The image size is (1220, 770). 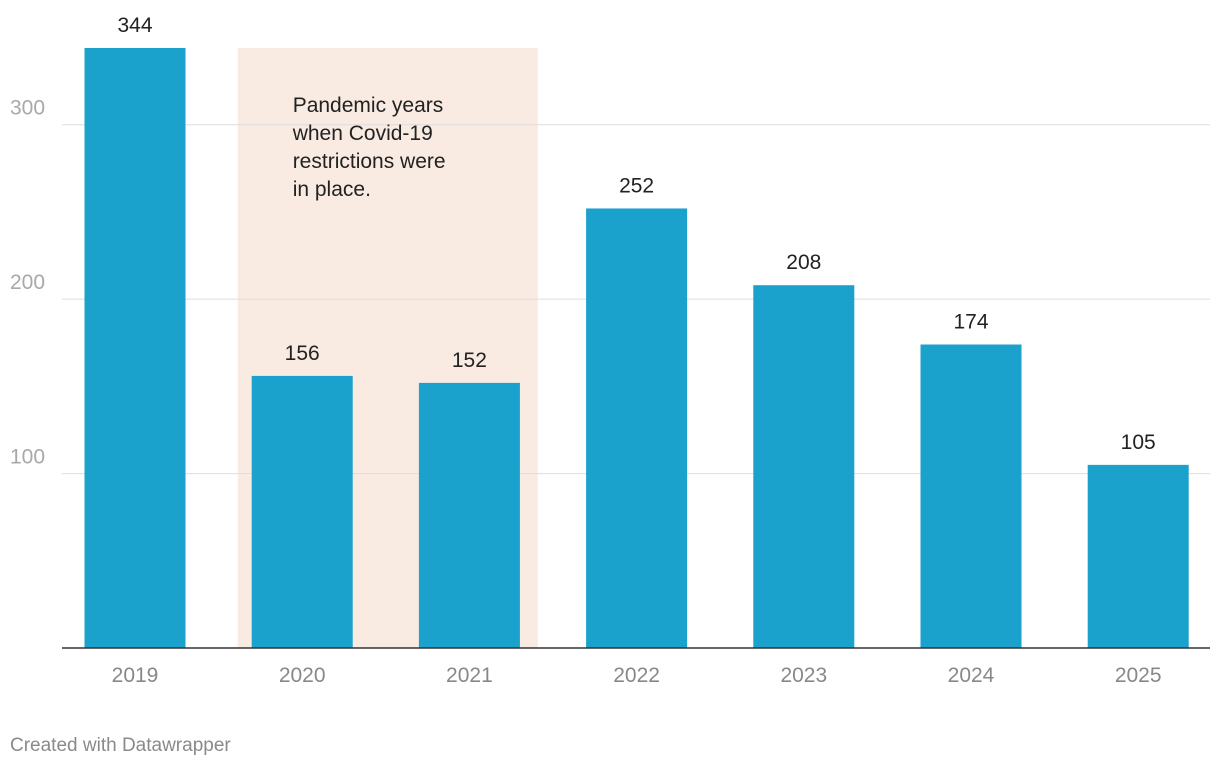 What do you see at coordinates (302, 511) in the screenshot?
I see `bar-2020` at bounding box center [302, 511].